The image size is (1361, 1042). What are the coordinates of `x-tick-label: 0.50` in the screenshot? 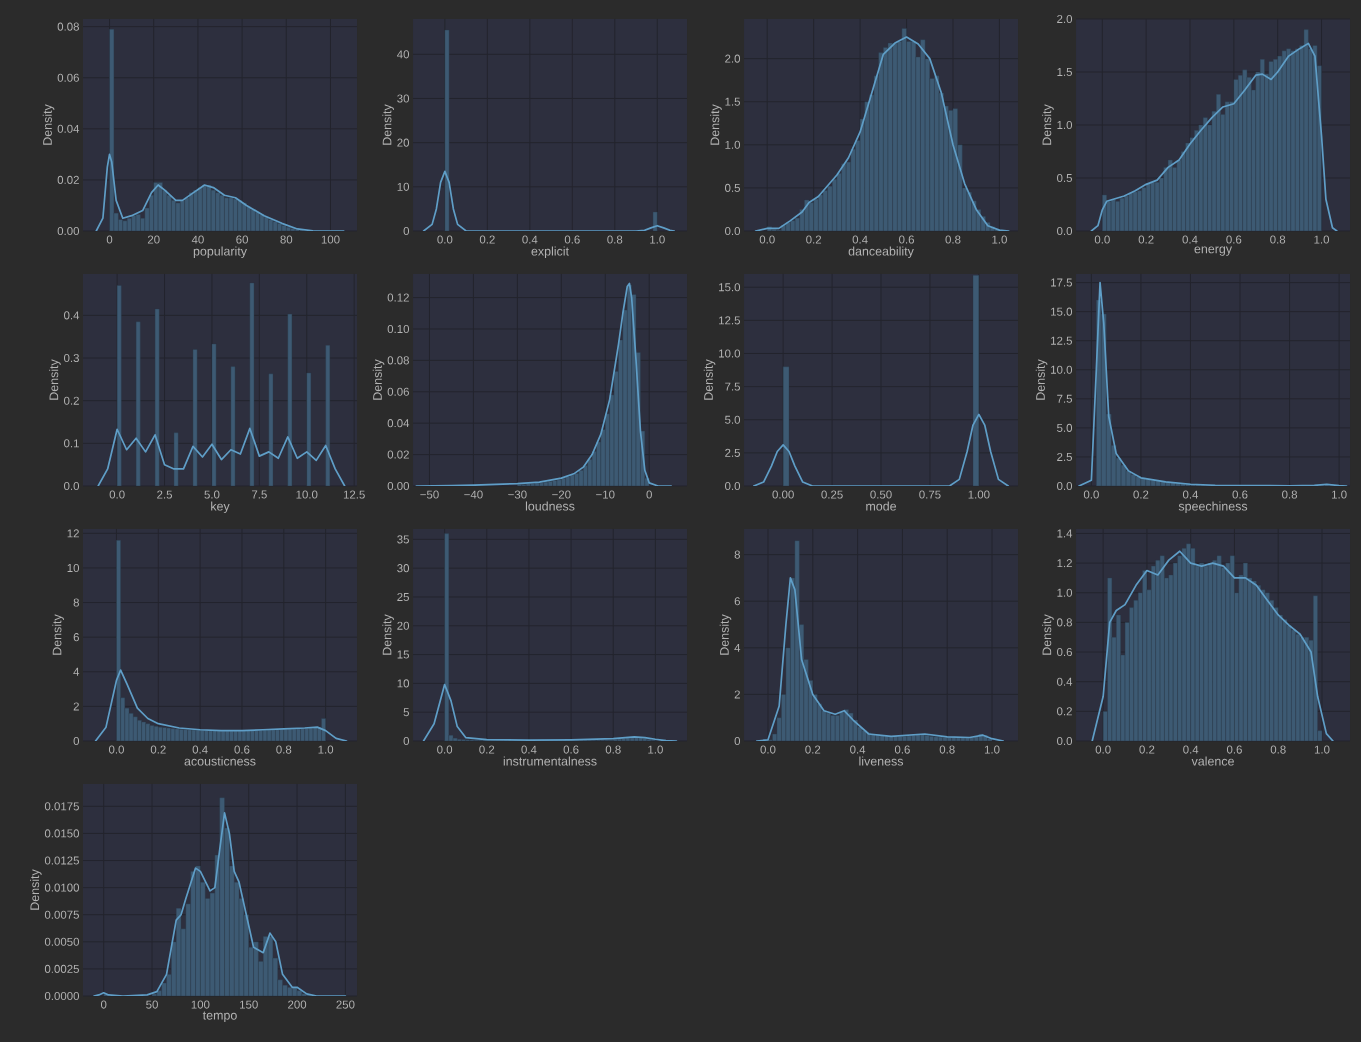 It's located at (881, 494).